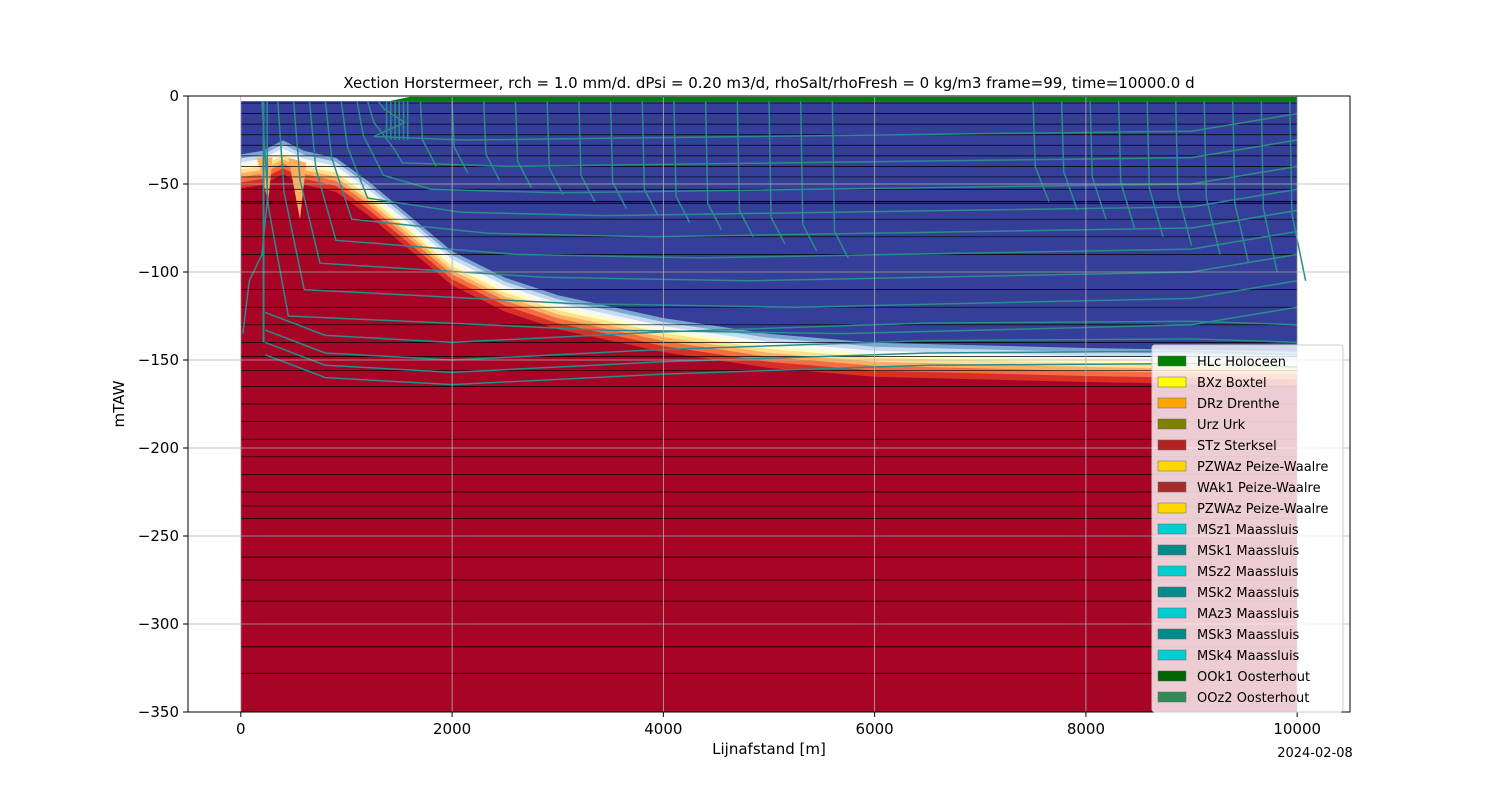  I want to click on legend-label: MSz1 Maassluis, so click(1248, 530).